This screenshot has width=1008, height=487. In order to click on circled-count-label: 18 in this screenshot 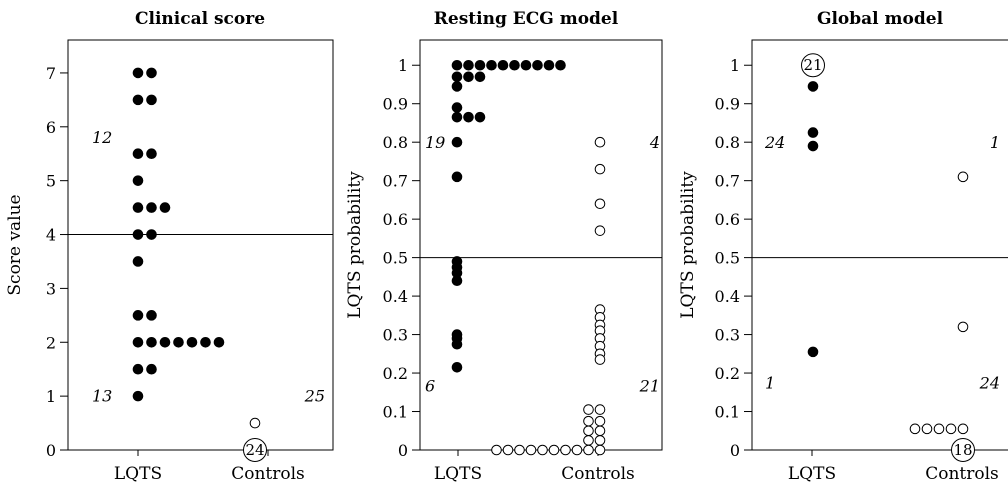, I will do `click(962, 450)`.